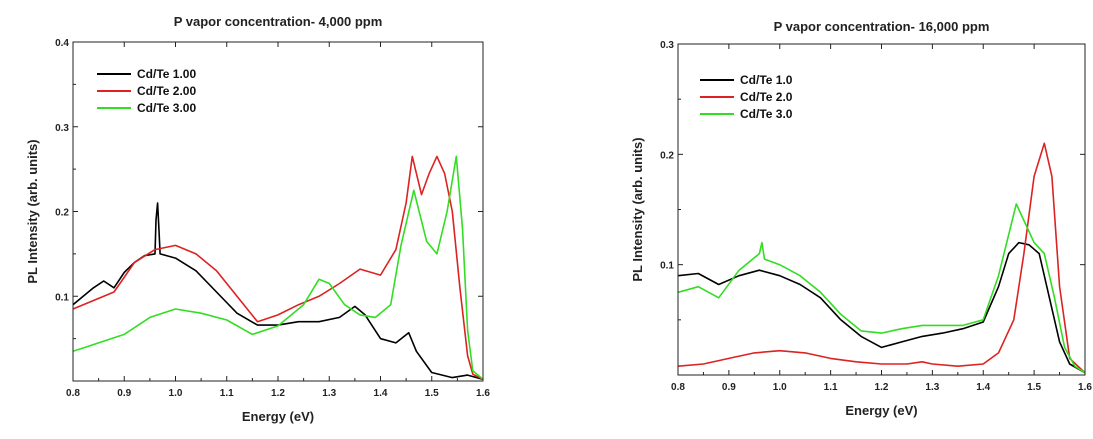 This screenshot has height=439, width=1093. What do you see at coordinates (62, 43) in the screenshot?
I see `y-tick-label: 0.4` at bounding box center [62, 43].